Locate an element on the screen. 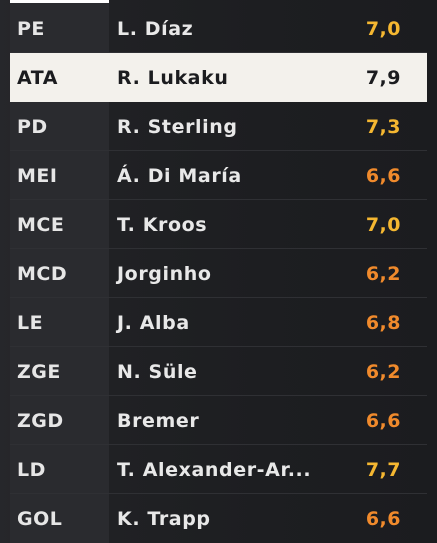  player-name: R. Sterling is located at coordinates (177, 126).